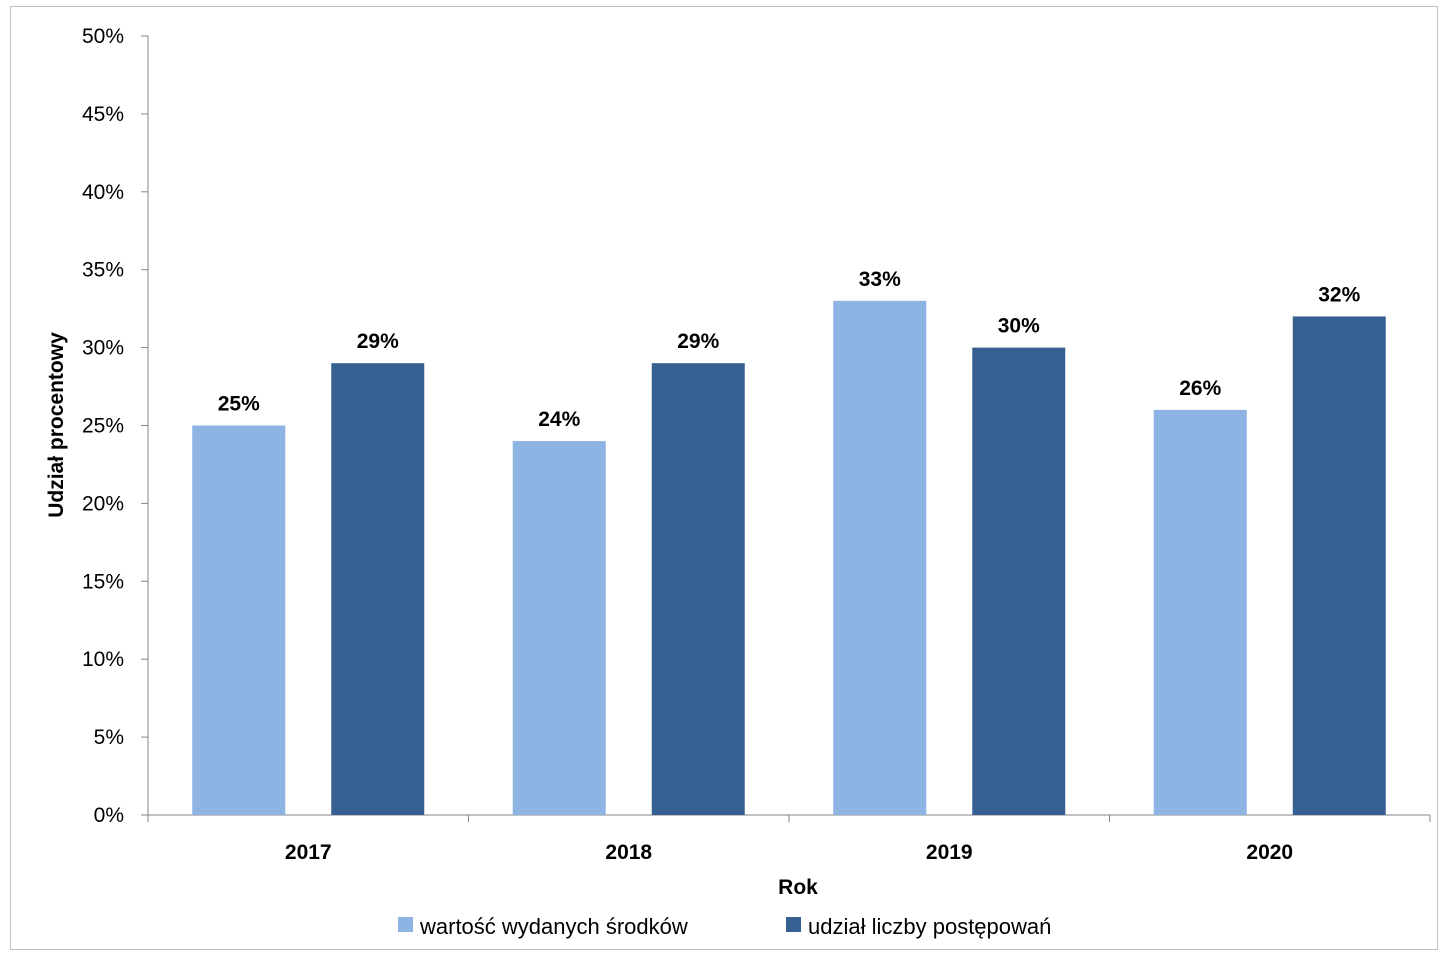 The width and height of the screenshot is (1444, 956). What do you see at coordinates (949, 852) in the screenshot?
I see `x-tick-label: 2019` at bounding box center [949, 852].